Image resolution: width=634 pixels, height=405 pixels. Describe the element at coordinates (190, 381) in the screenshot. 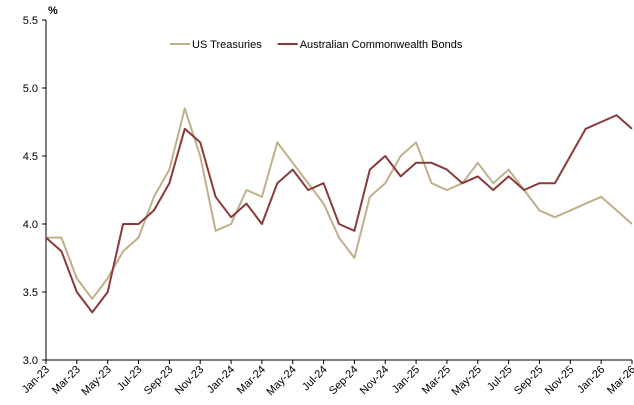

I see `x-tick-label: Nov-23` at that location.